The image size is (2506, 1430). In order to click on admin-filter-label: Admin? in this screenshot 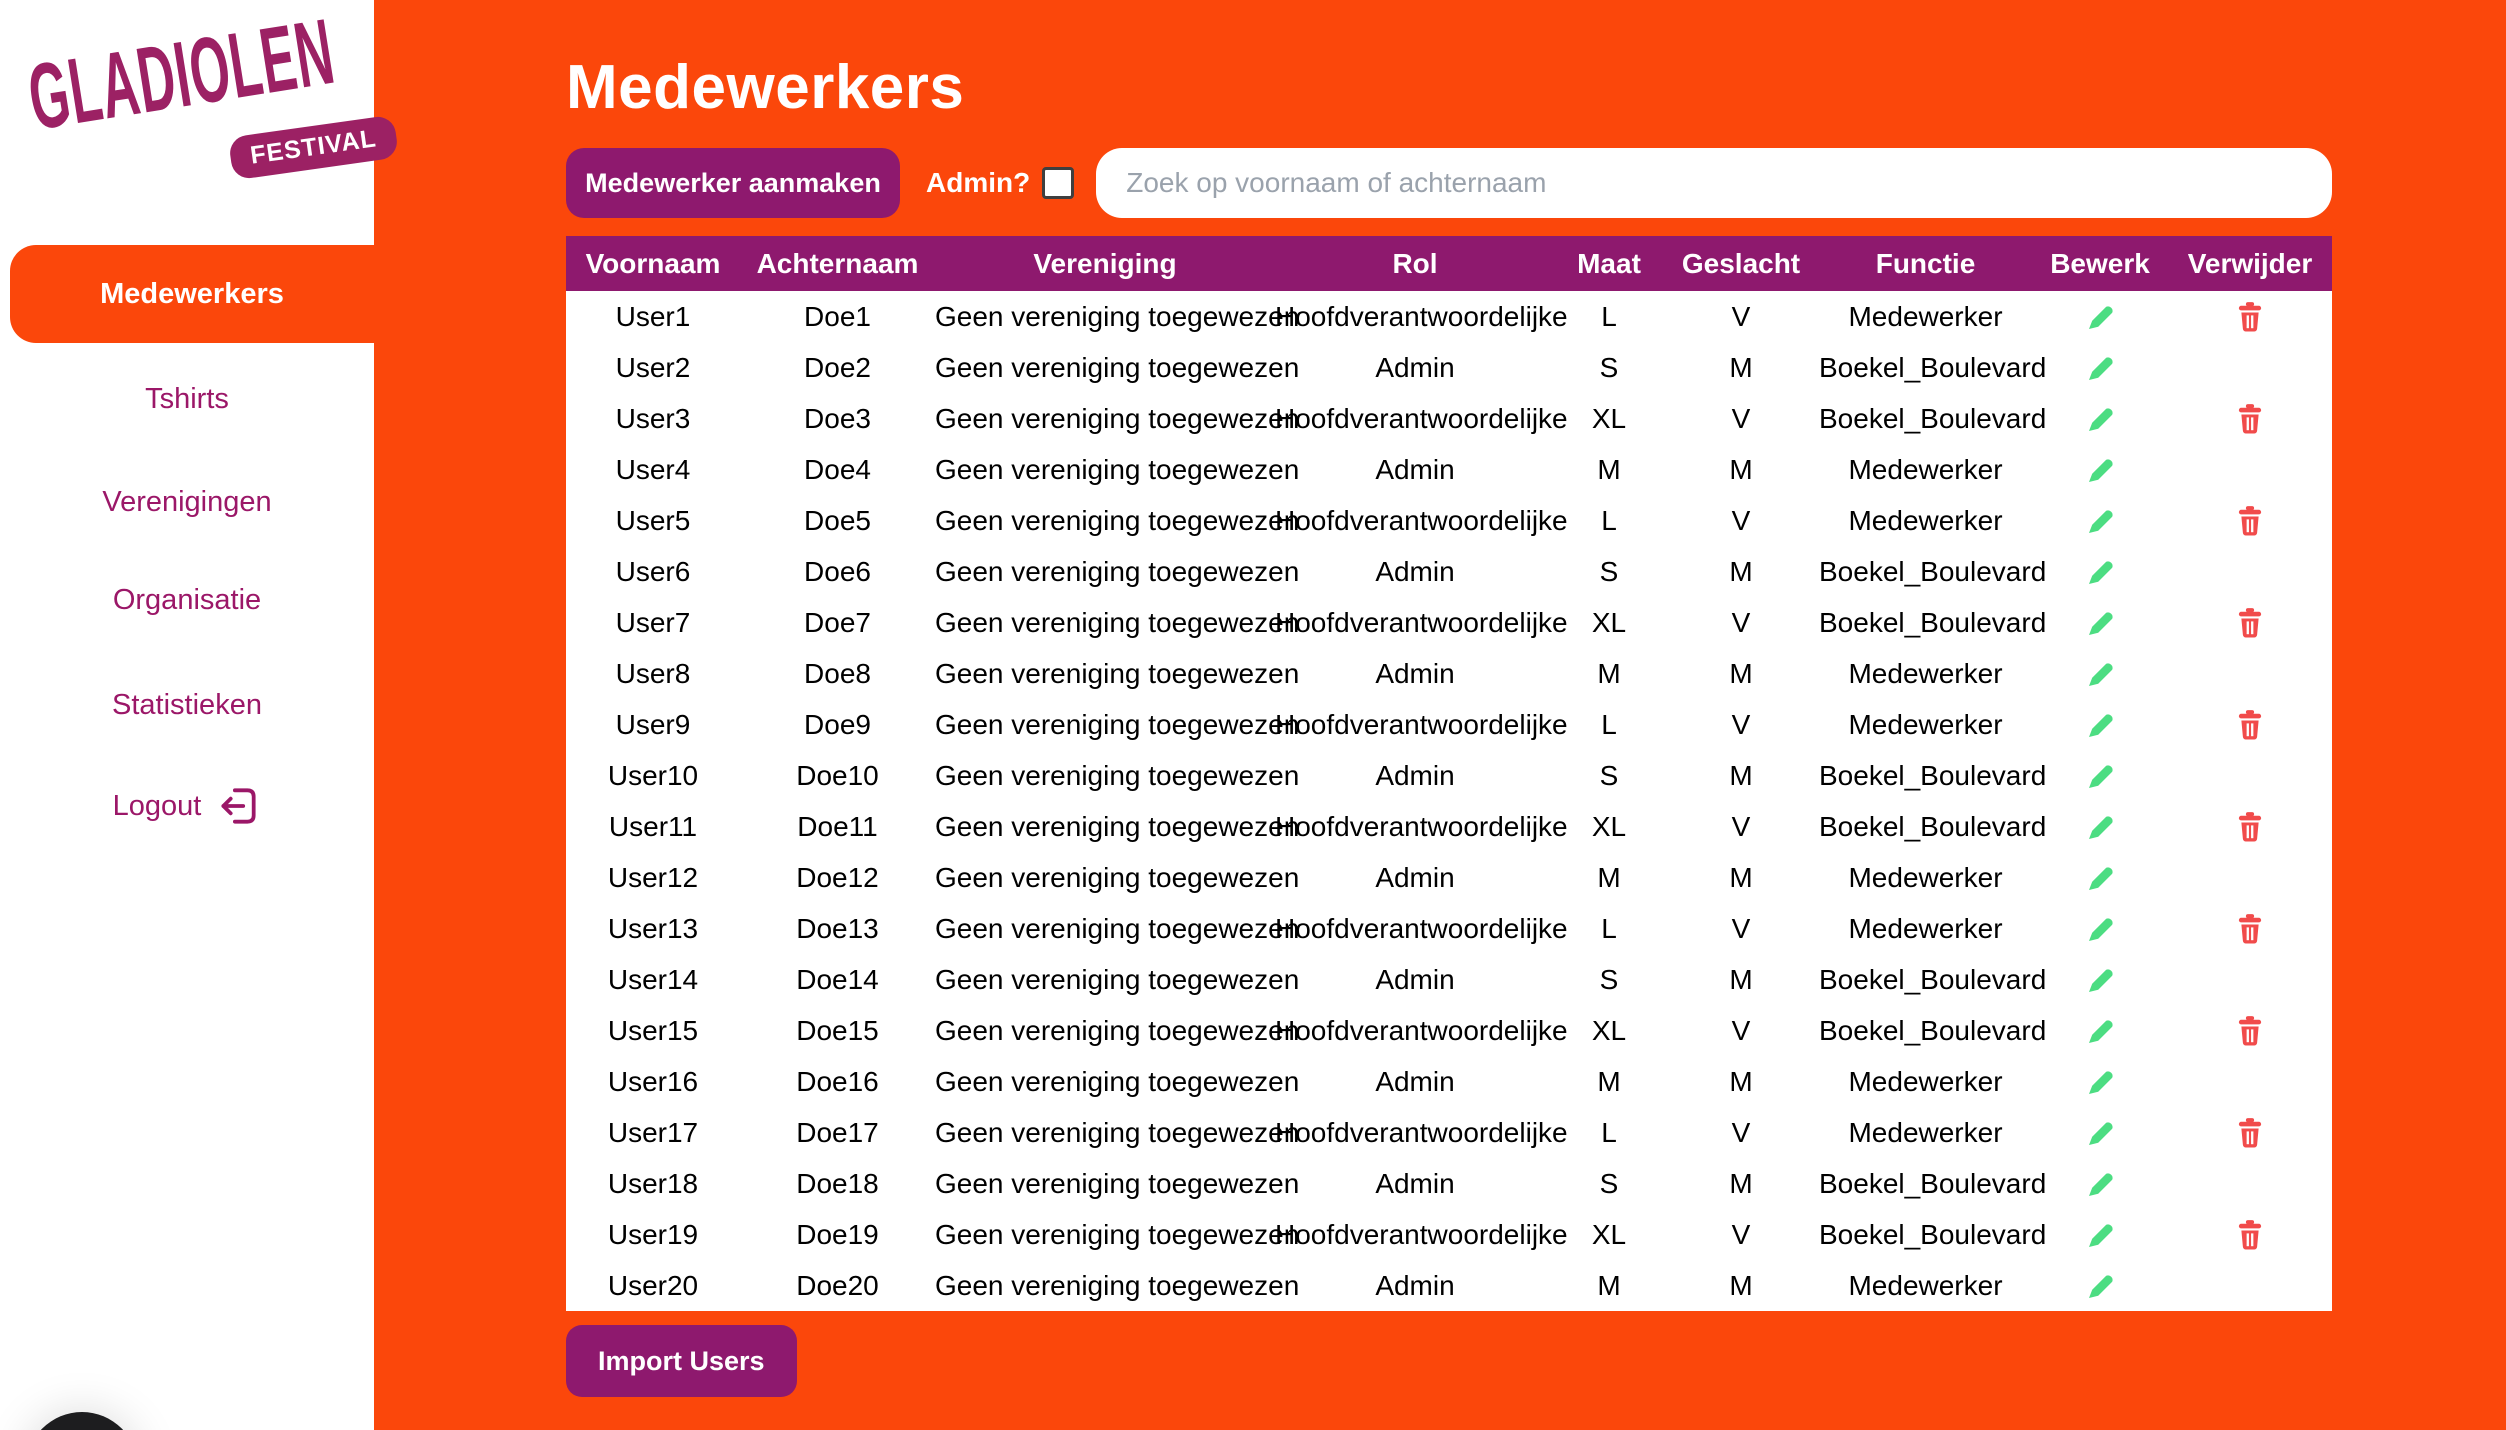, I will do `click(978, 182)`.